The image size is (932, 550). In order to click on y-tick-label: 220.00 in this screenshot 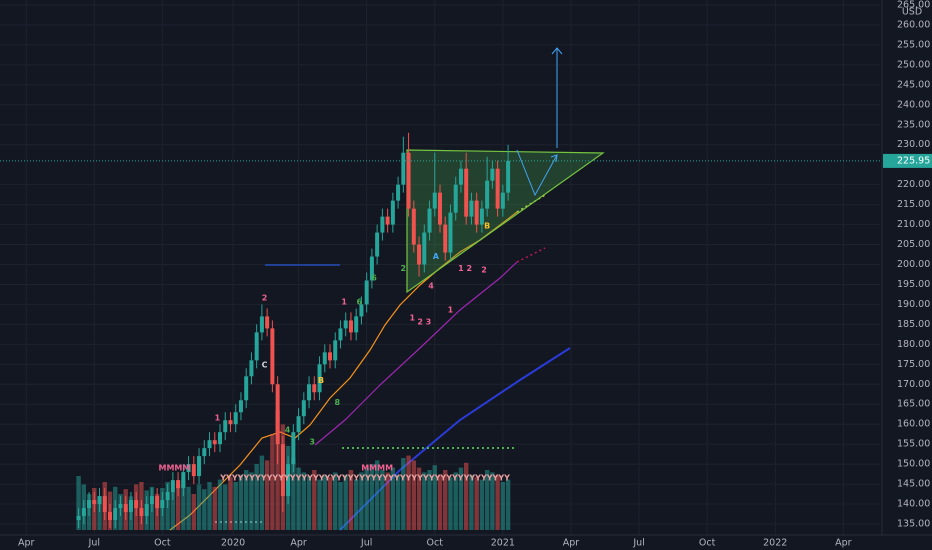, I will do `click(913, 184)`.